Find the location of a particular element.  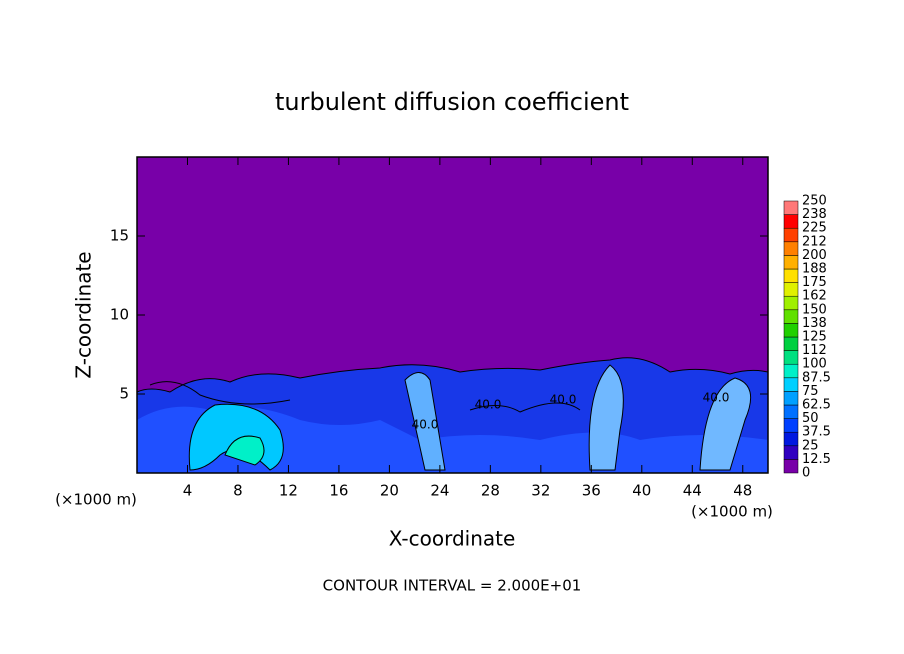

footnote: CONTOUR INTERVAL = 2.000E+01 is located at coordinates (452, 586).